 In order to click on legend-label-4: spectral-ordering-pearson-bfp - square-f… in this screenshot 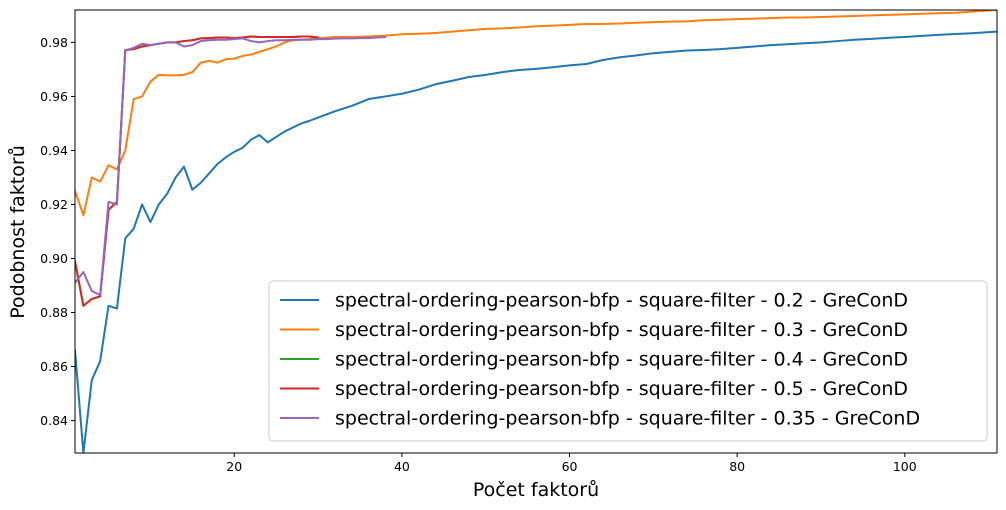, I will do `click(627, 419)`.